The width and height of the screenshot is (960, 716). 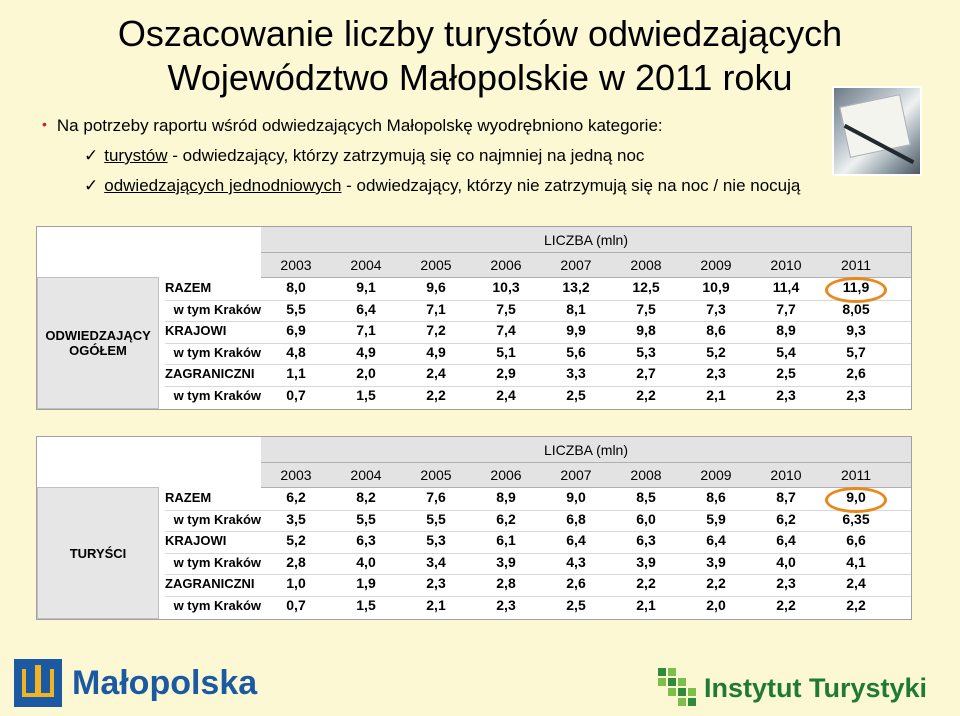 I want to click on year-header: 2003, so click(x=296, y=265).